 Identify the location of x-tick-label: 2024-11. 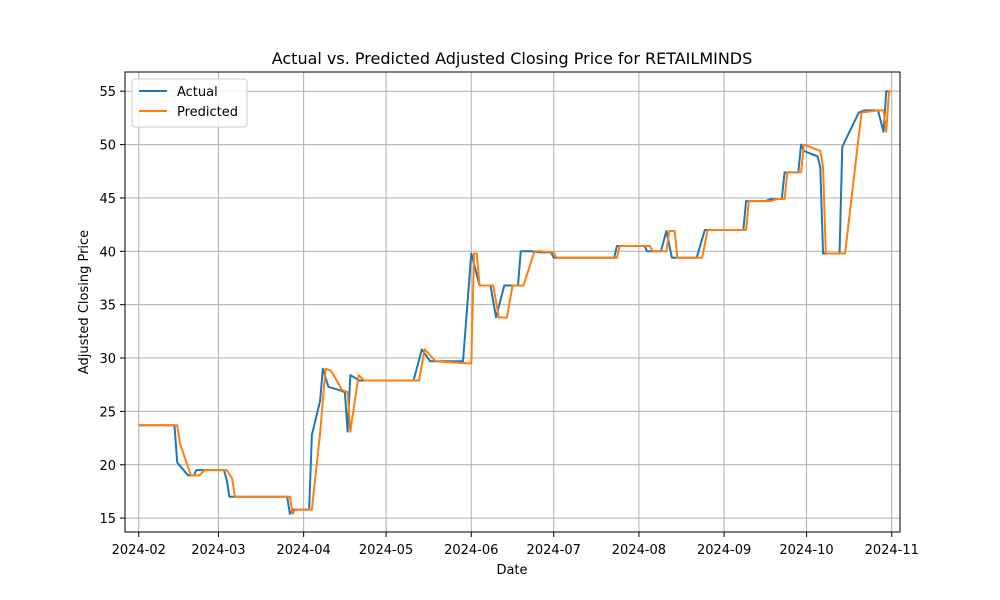
(892, 550).